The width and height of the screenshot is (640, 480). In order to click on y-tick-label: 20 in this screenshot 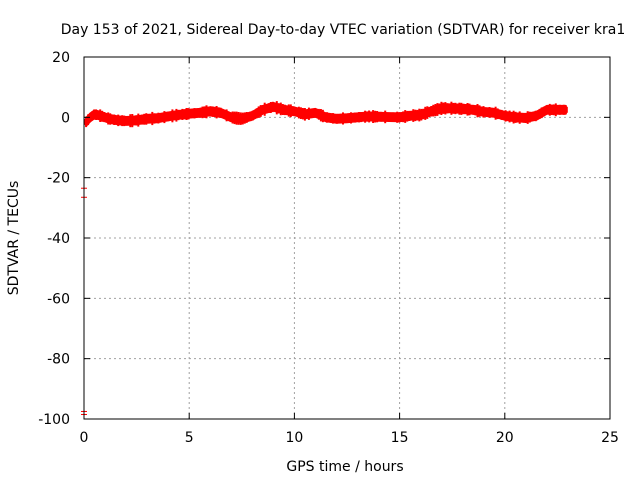, I will do `click(61, 58)`.